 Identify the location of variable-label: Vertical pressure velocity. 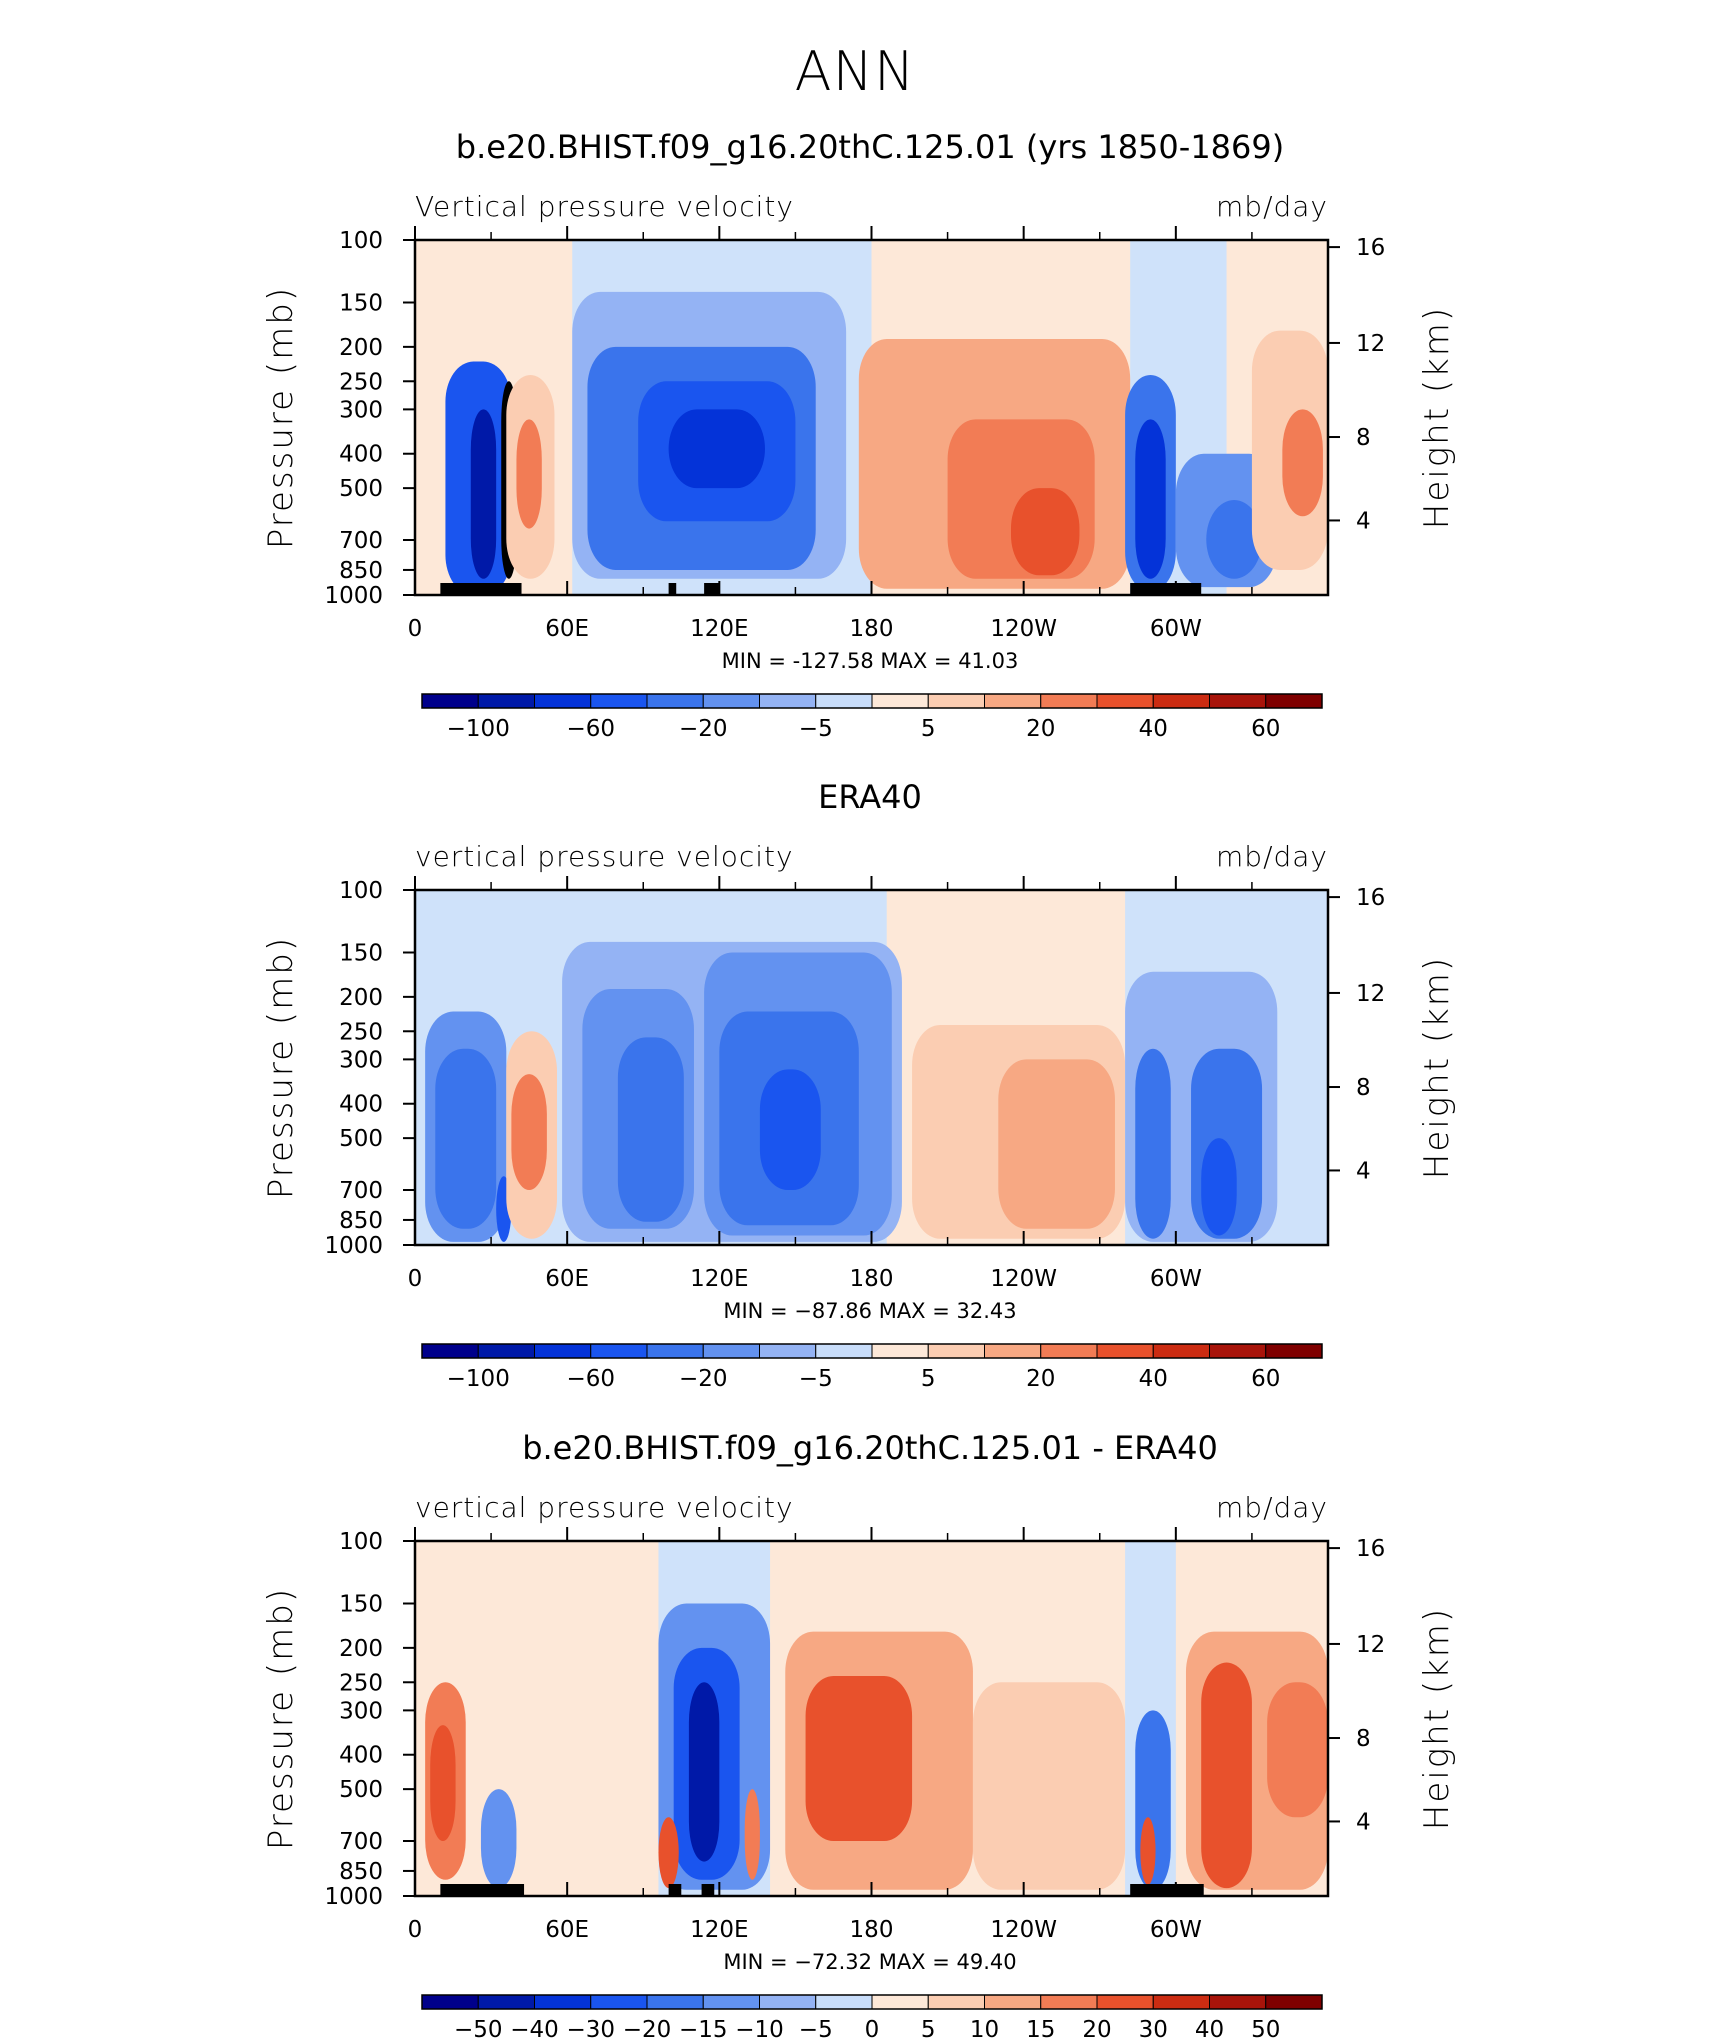
(604, 206).